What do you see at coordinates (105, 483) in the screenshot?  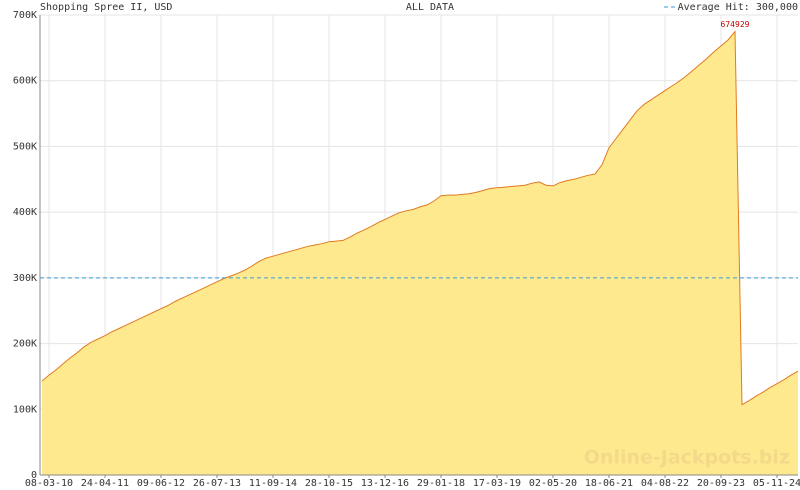 I see `x-tick-label: 24-04-11` at bounding box center [105, 483].